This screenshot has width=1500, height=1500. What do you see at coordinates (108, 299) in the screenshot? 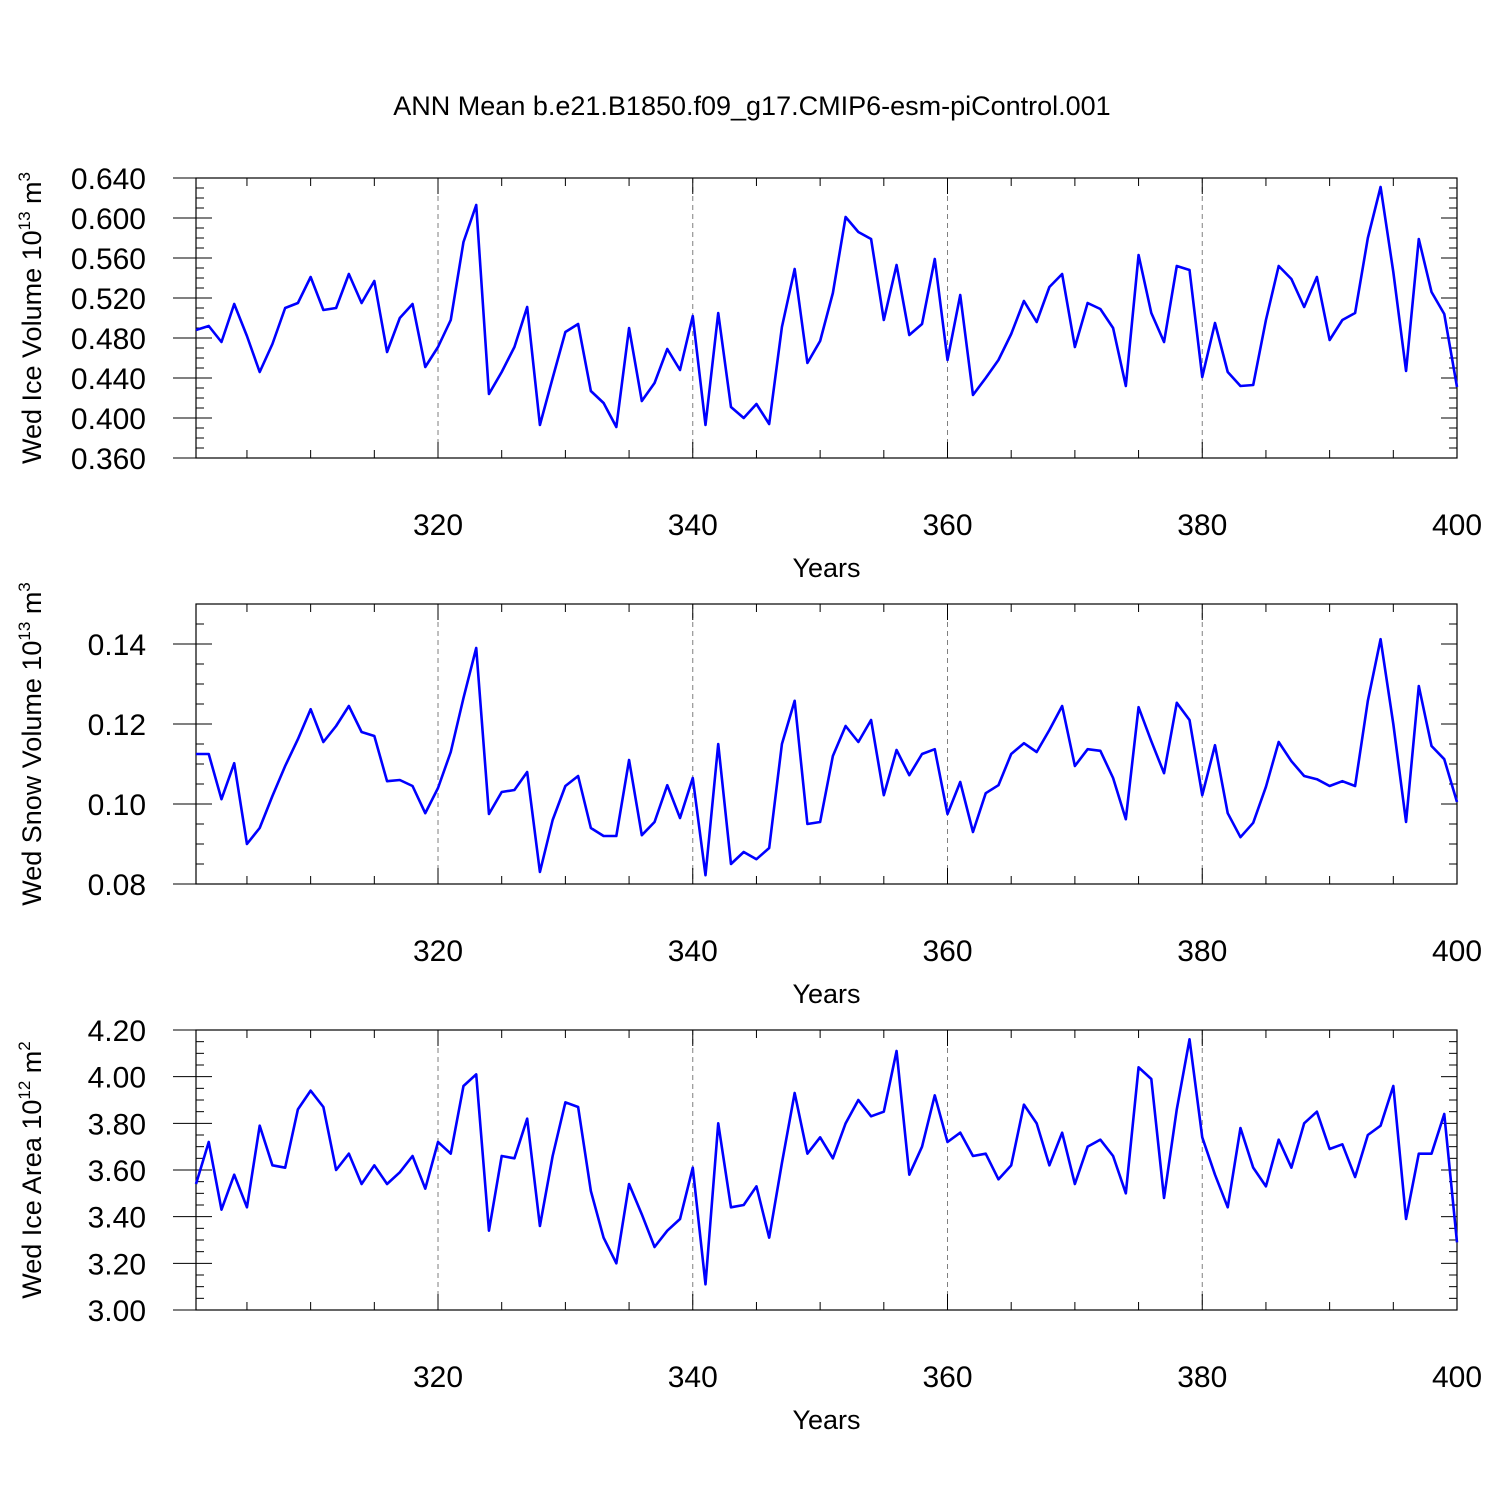
I see `y-tick-label: 0.520` at bounding box center [108, 299].